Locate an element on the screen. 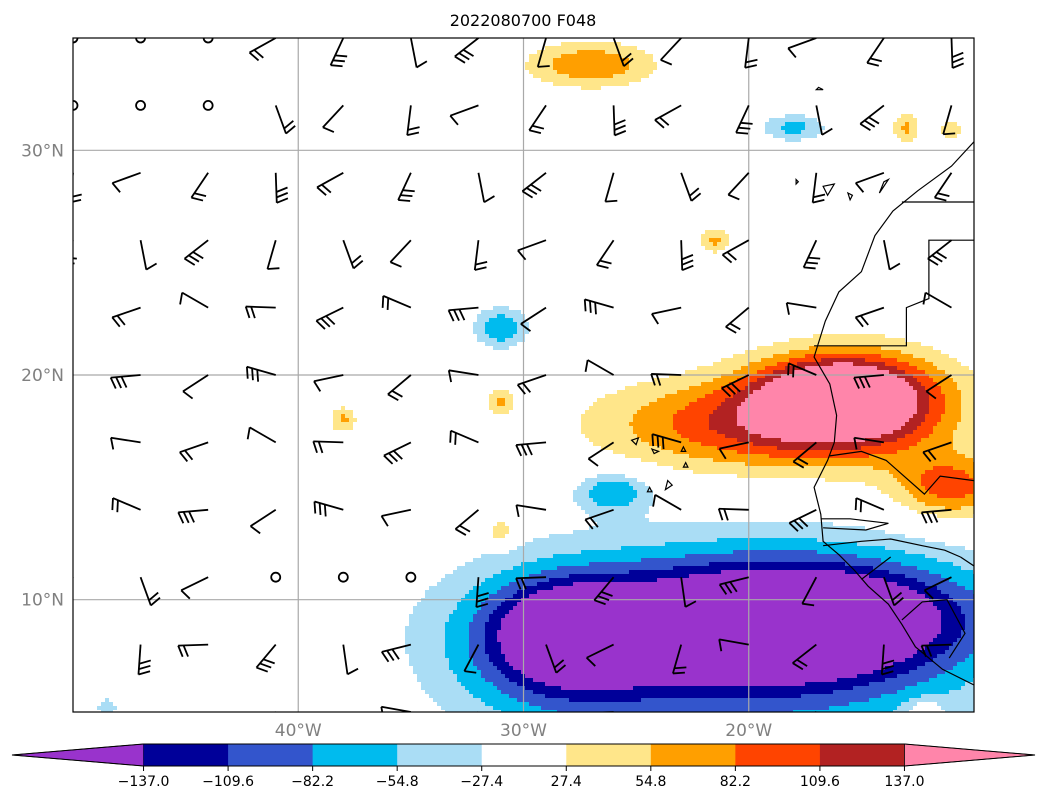 This screenshot has height=803, width=1047. colorbar-tick-label: 27.4 is located at coordinates (566, 782).